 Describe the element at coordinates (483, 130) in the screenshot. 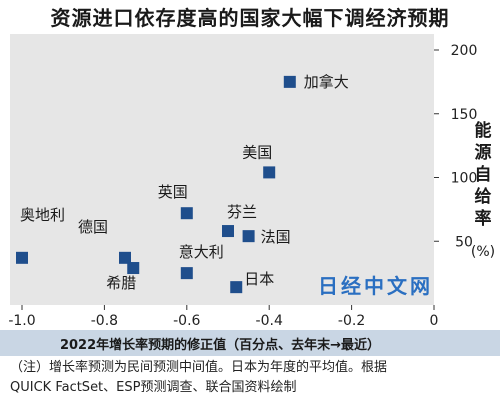

I see `y-axis-label-char: 能` at that location.